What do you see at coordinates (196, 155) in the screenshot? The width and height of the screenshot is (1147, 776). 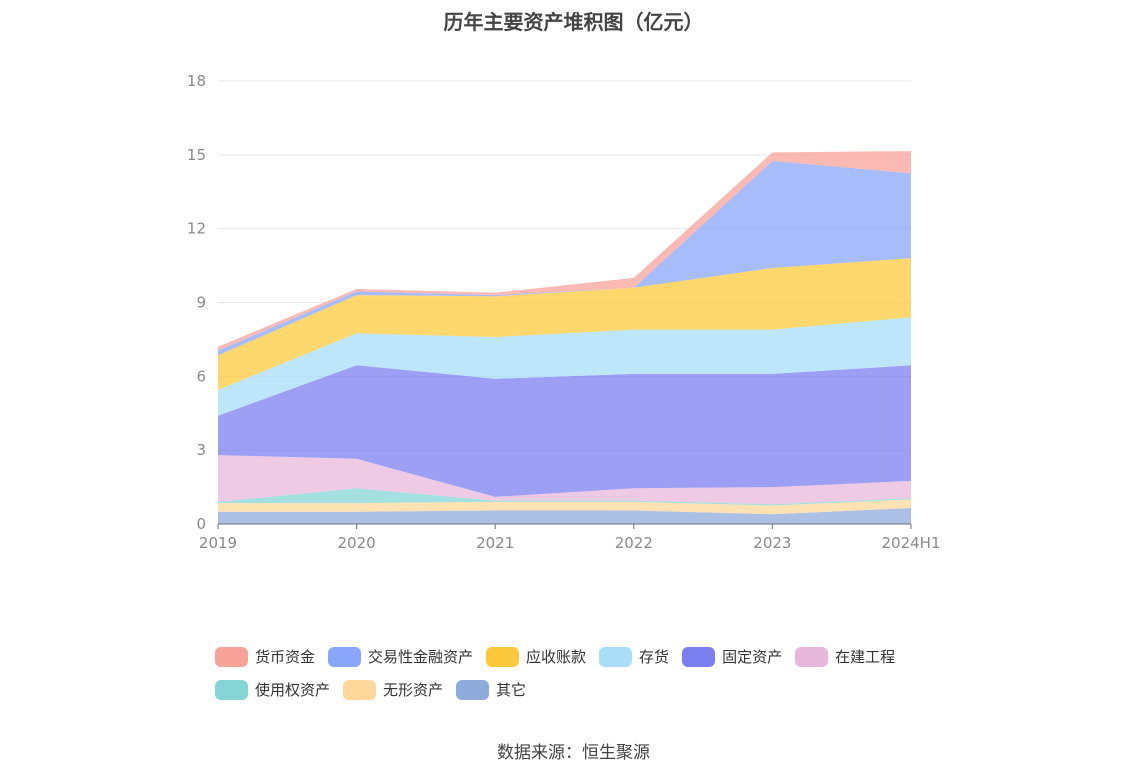 I see `y-tick-label: 15` at bounding box center [196, 155].